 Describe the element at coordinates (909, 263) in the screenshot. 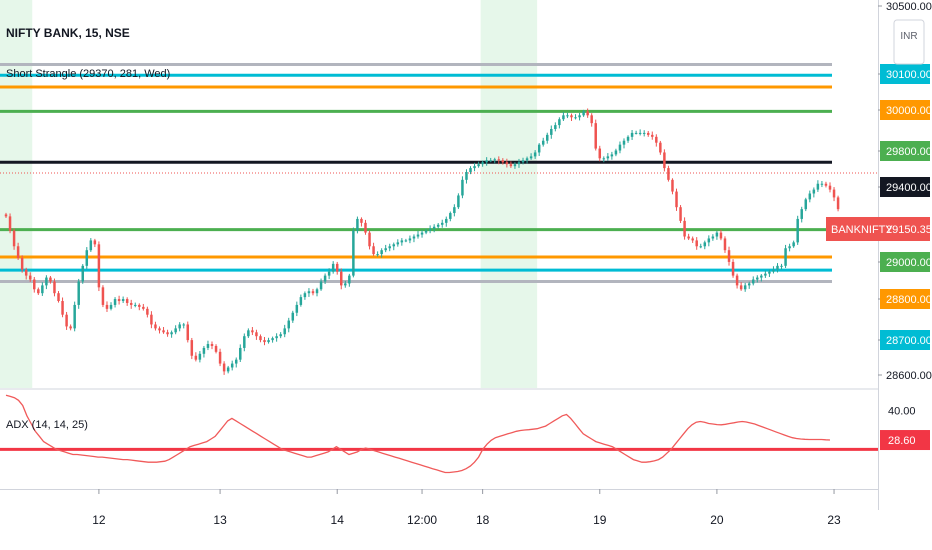

I see `price-tick-label-6: 29000.00` at that location.